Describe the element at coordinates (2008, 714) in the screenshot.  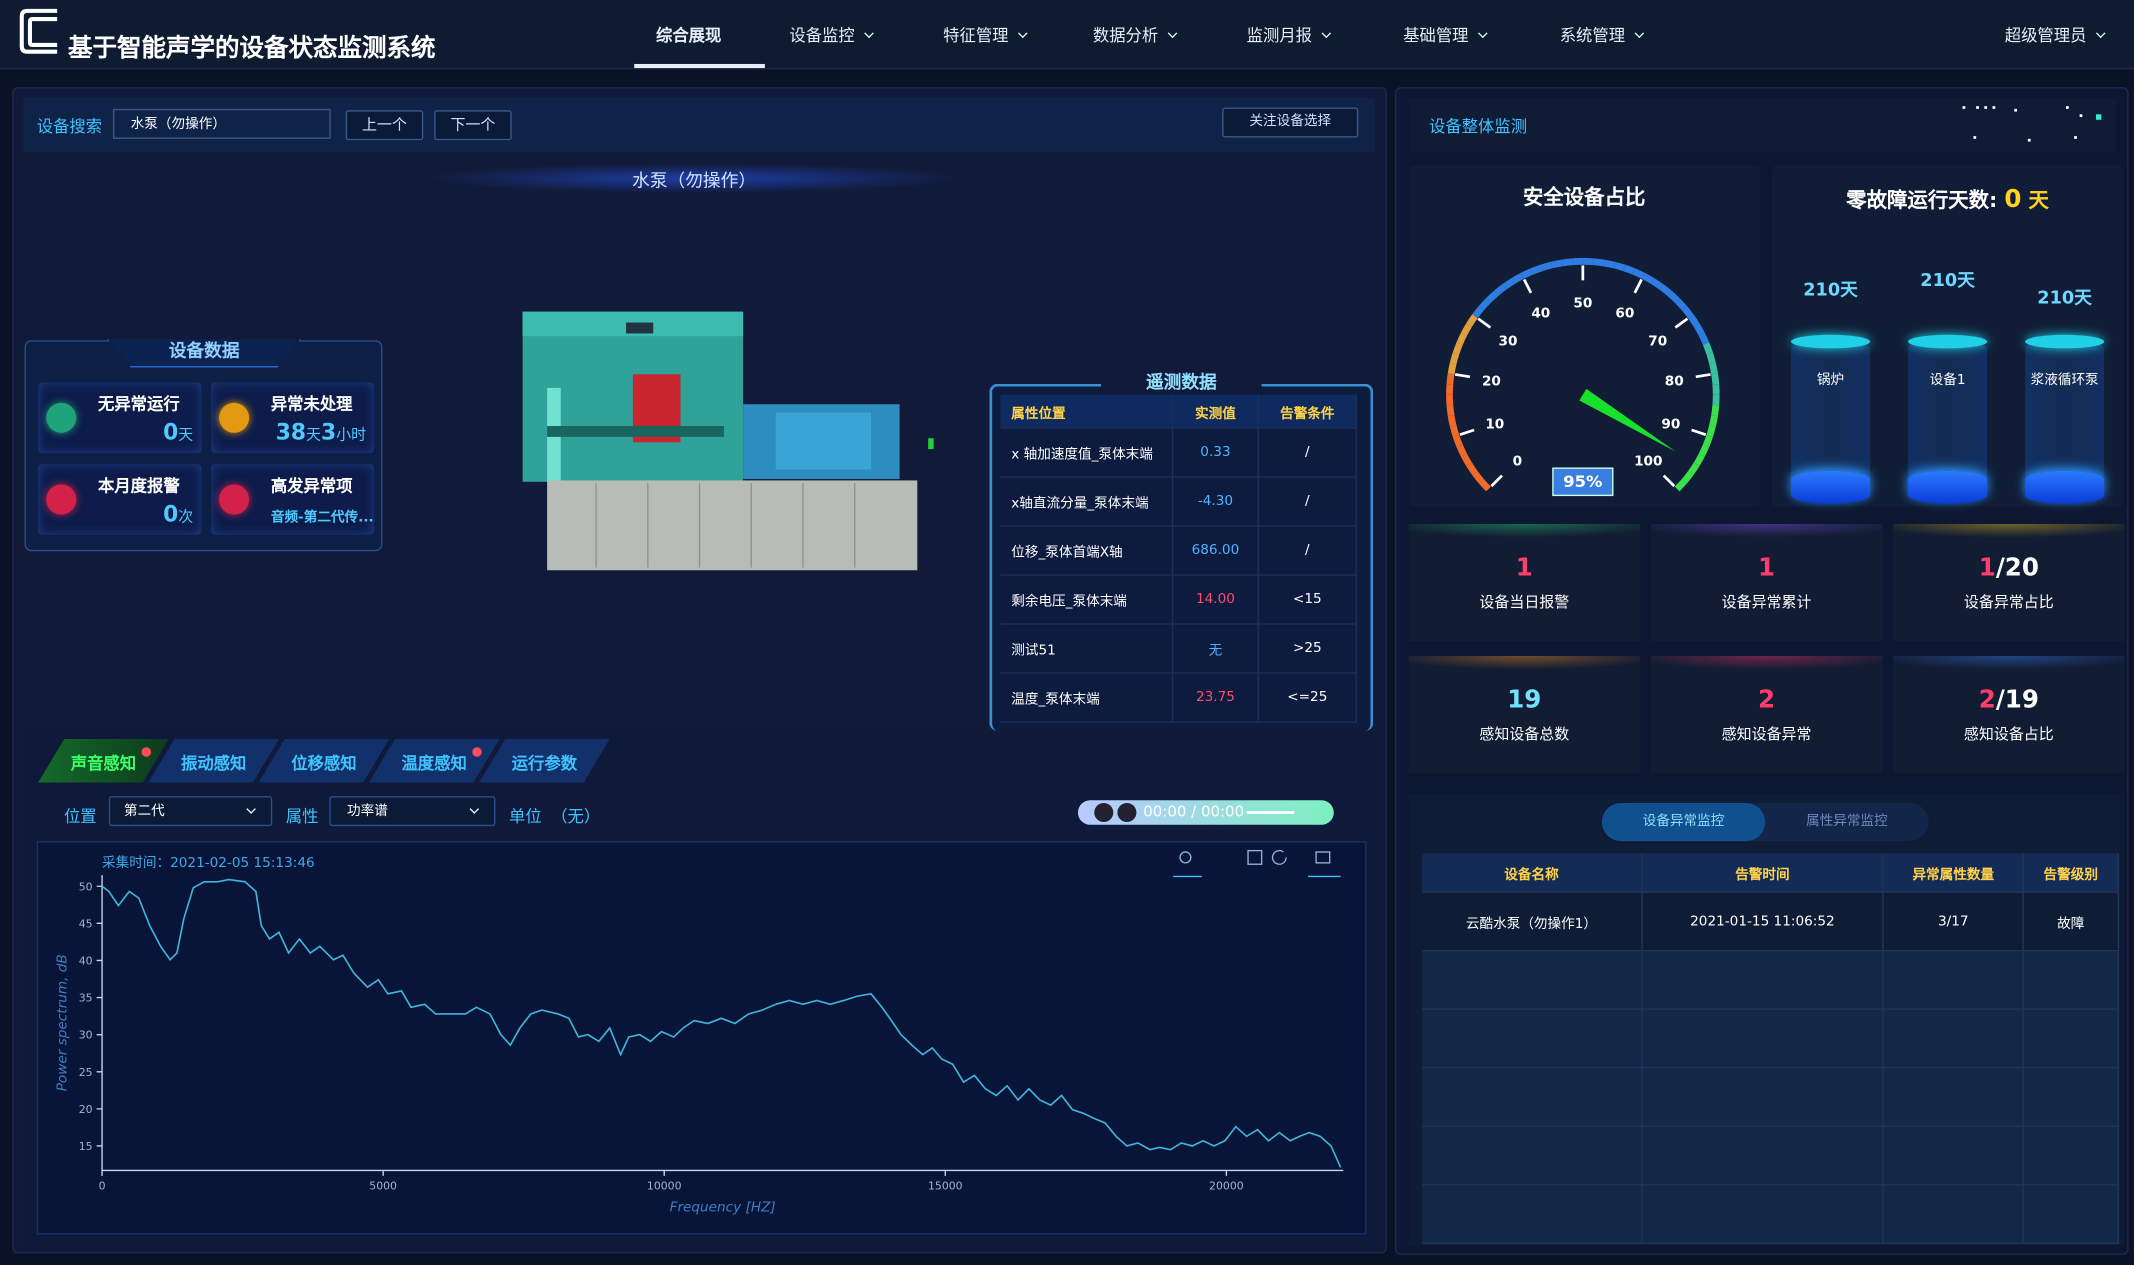
I see `stat-card: 2/19感知设备占比` at that location.